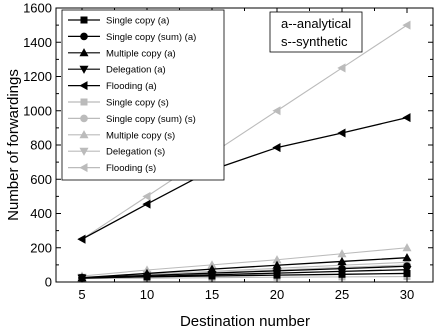 The width and height of the screenshot is (441, 333). What do you see at coordinates (151, 37) in the screenshot?
I see `legend-label: Single copy (sum) (a)` at bounding box center [151, 37].